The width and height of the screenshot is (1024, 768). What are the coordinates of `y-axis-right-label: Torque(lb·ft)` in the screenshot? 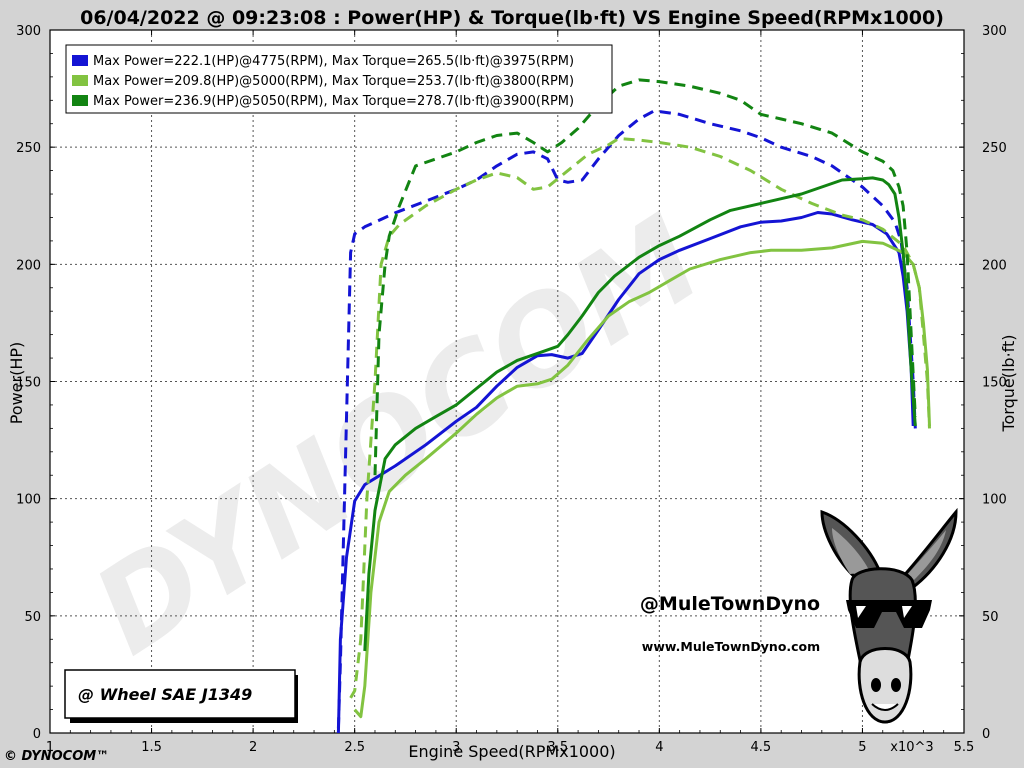 It's located at (1008, 383).